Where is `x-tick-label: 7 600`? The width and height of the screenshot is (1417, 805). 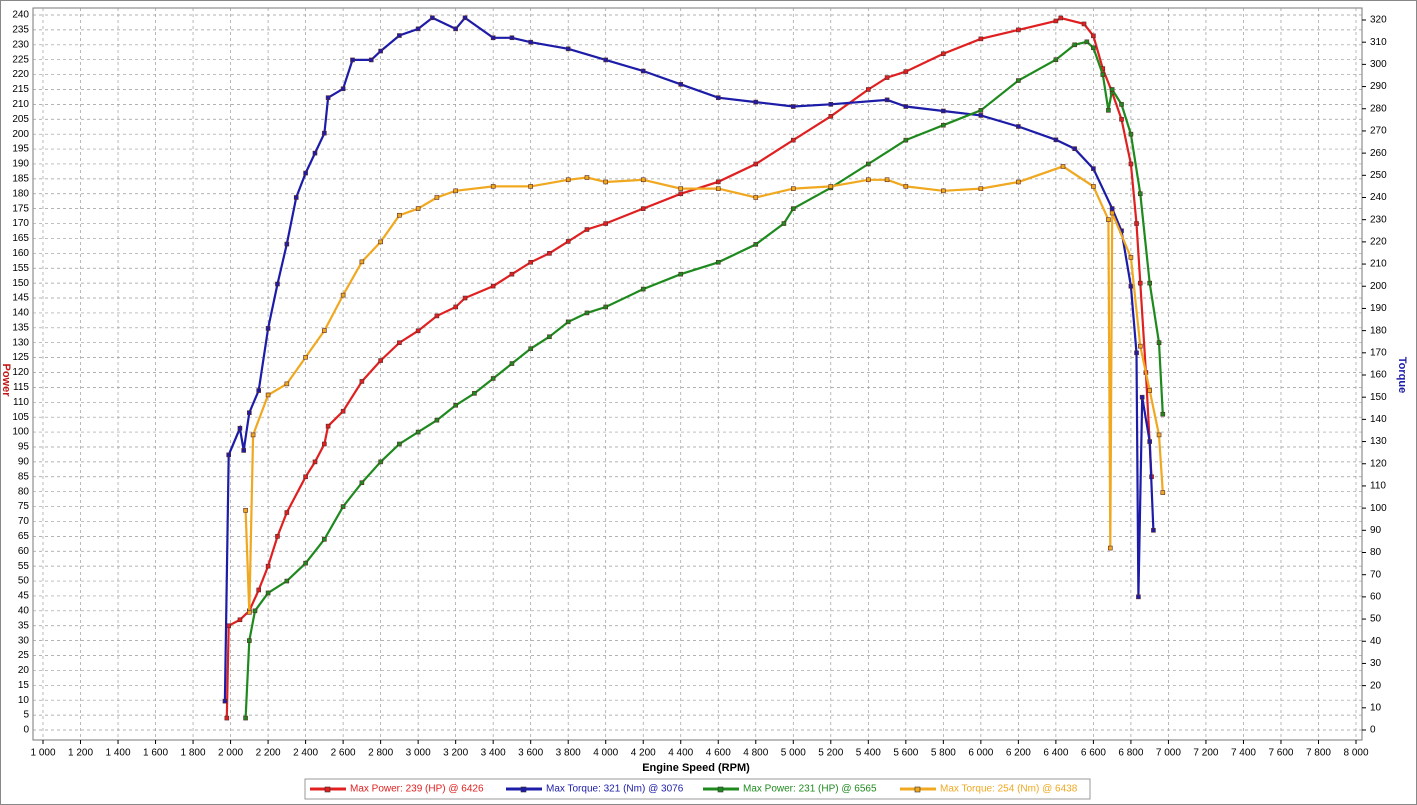
x-tick-label: 7 600 is located at coordinates (1280, 753).